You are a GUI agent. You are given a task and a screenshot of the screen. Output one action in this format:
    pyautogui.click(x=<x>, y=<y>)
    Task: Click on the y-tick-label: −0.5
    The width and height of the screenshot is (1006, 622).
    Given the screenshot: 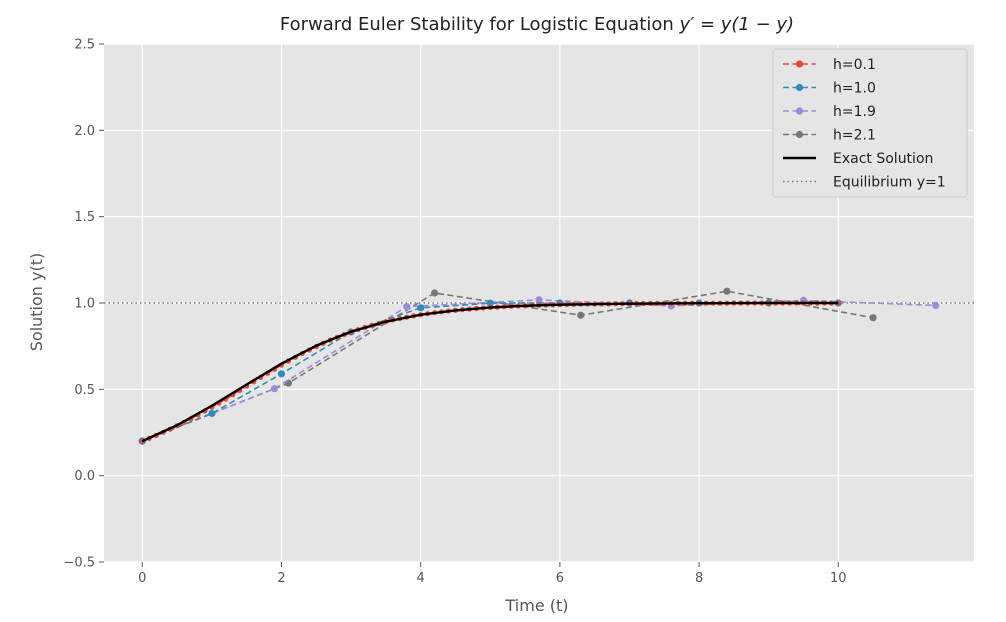 What is the action you would take?
    pyautogui.click(x=79, y=563)
    